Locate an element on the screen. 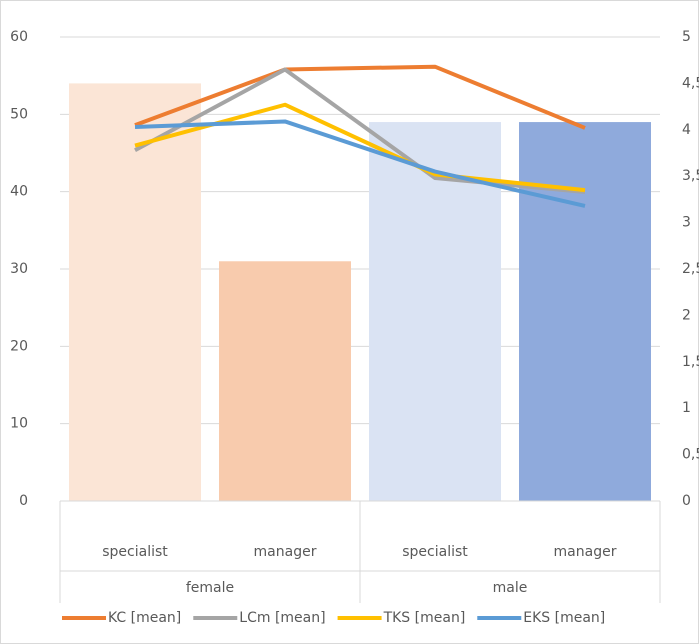 This screenshot has height=644, width=699. legend-label: LCm [mean] is located at coordinates (282, 618).